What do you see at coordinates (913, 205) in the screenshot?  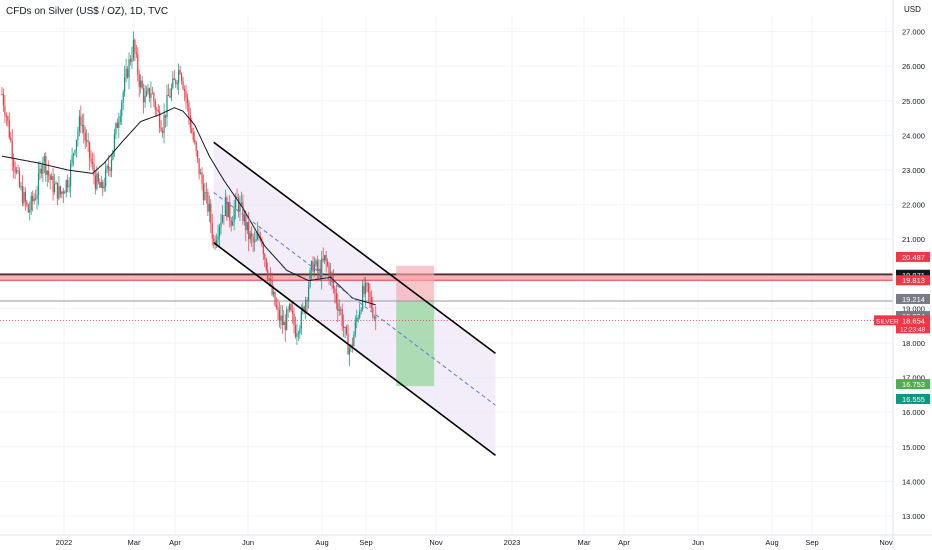 I see `y-tick-label: 22.000` at bounding box center [913, 205].